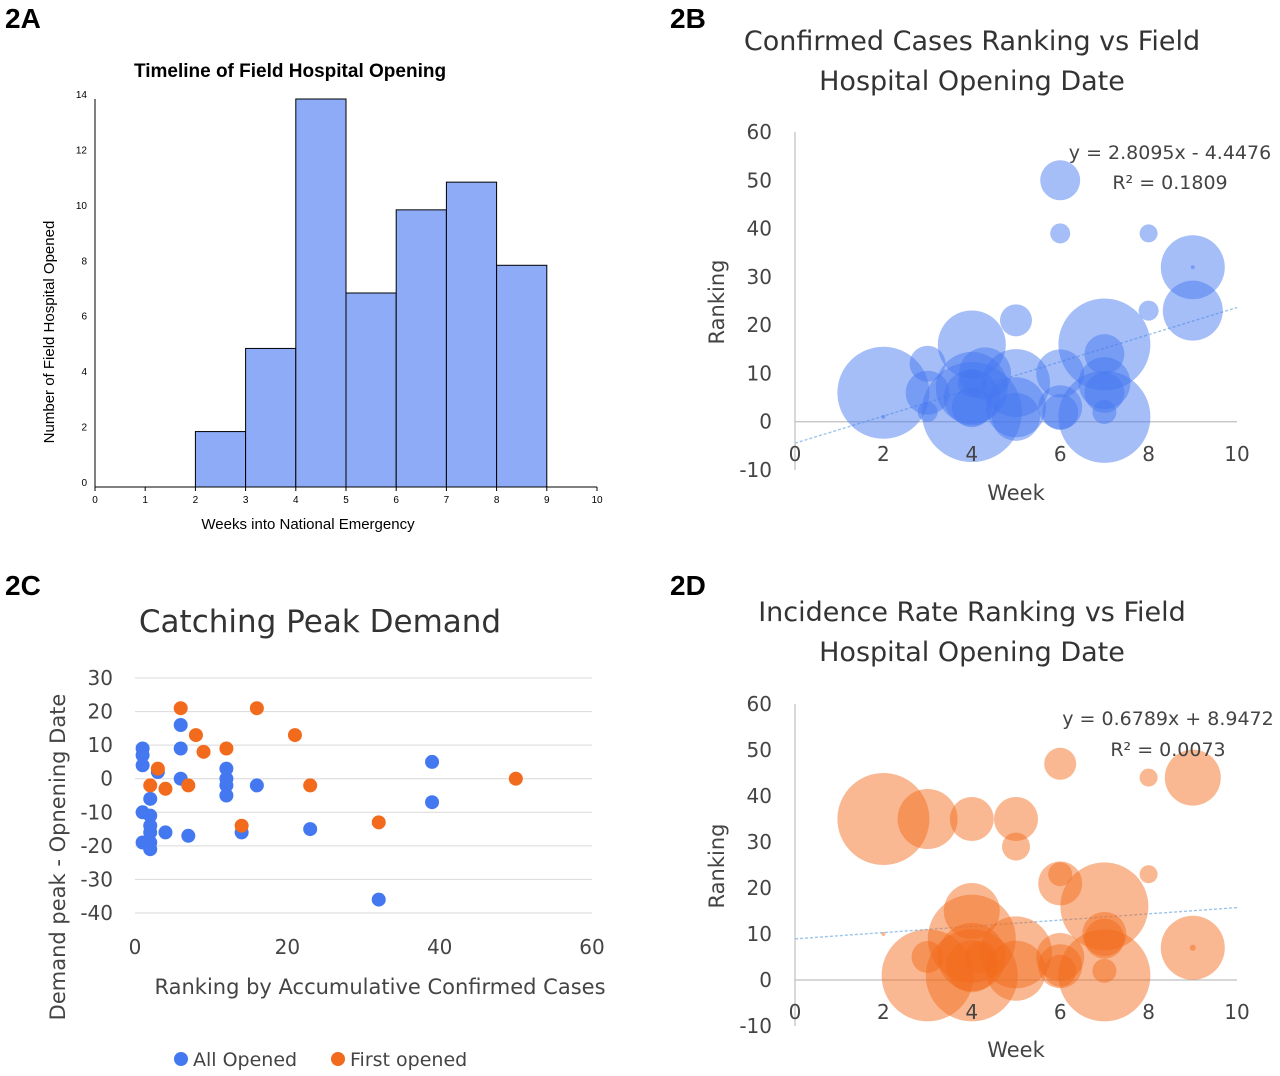 Image resolution: width=1280 pixels, height=1076 pixels. What do you see at coordinates (1169, 183) in the screenshot?
I see `chart-2b-r-squared: R² = 0.1809` at bounding box center [1169, 183].